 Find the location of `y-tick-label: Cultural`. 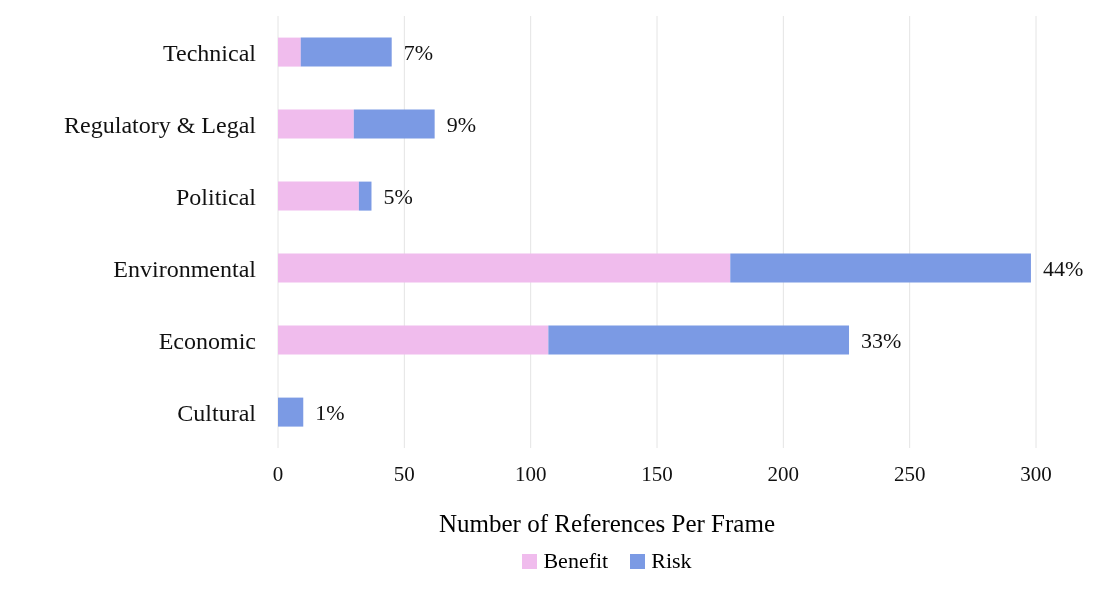

y-tick-label: Cultural is located at coordinates (217, 412).